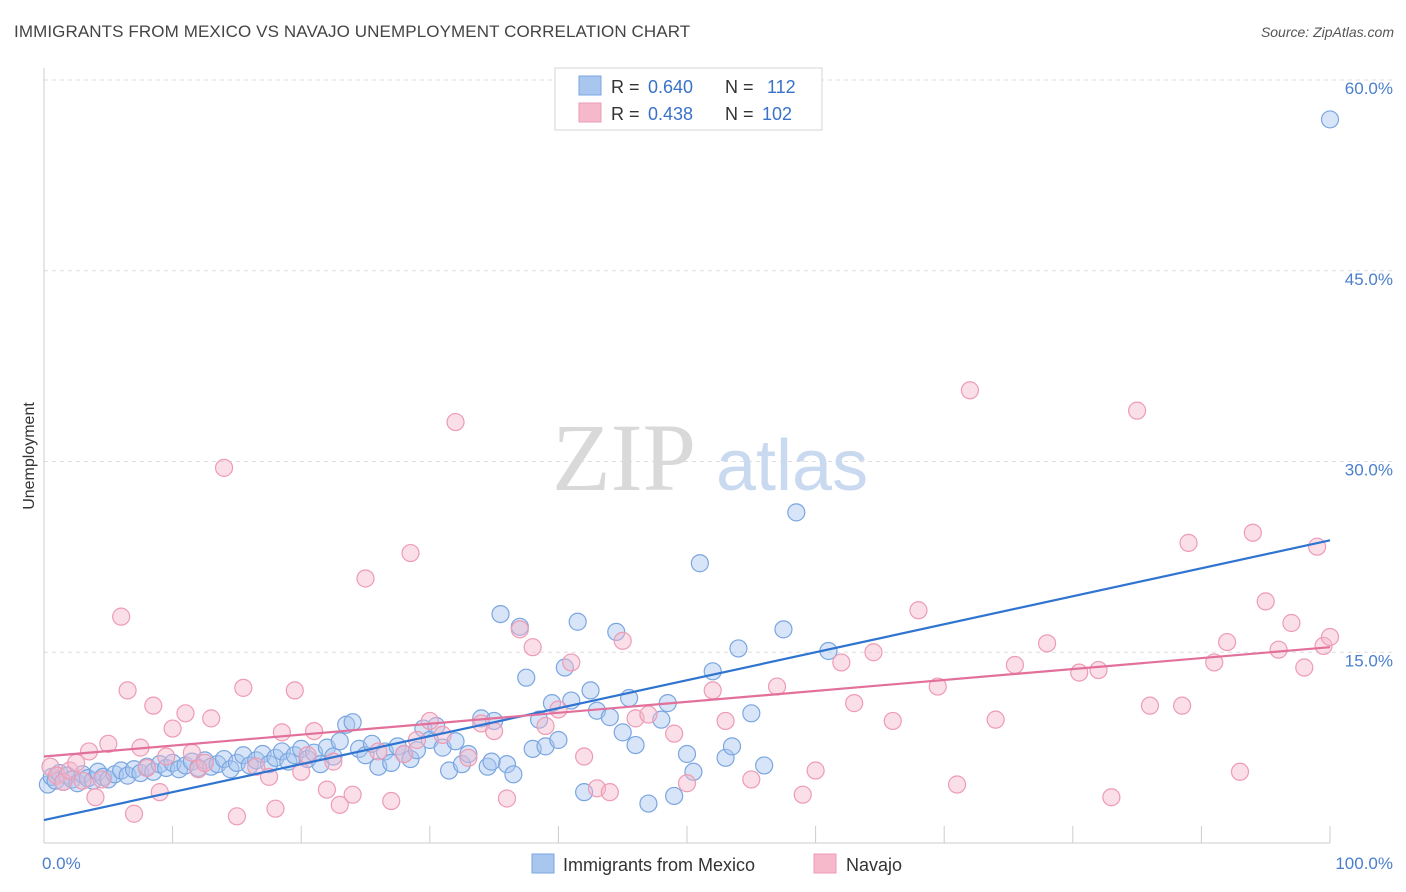  Describe the element at coordinates (825, 863) in the screenshot. I see `bottom-legend-swatch-navajo` at that location.